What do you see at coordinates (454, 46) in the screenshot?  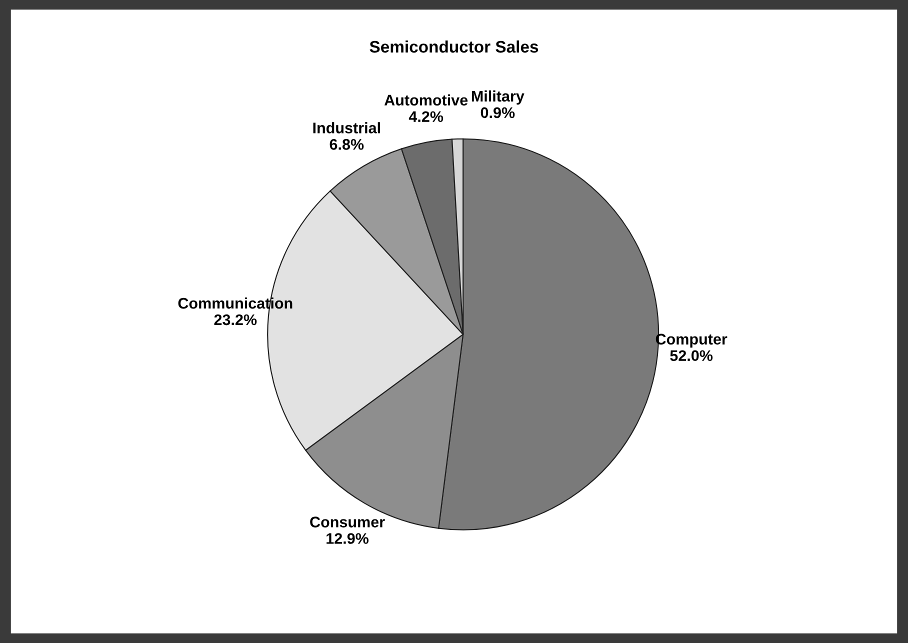 I see `chart-title: Semiconductor Sales` at bounding box center [454, 46].